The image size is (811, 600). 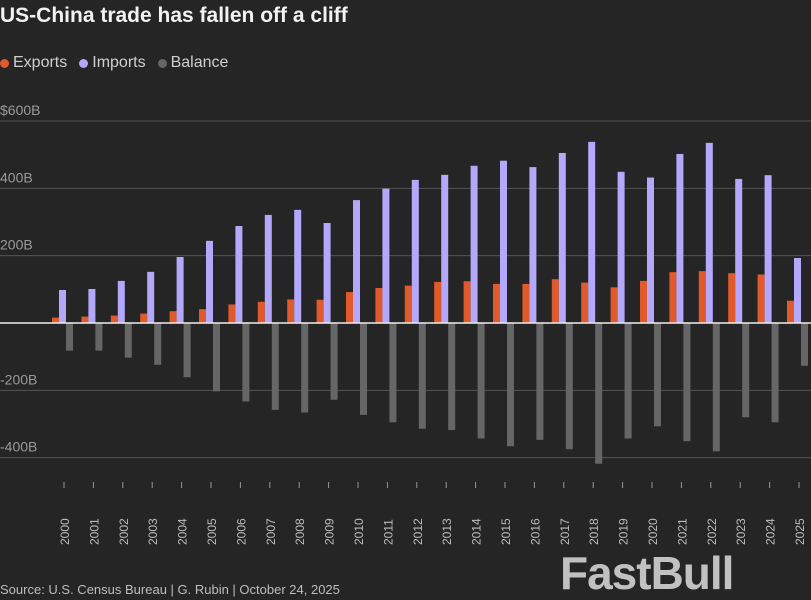 What do you see at coordinates (298, 266) in the screenshot?
I see `bar-imports-2008` at bounding box center [298, 266].